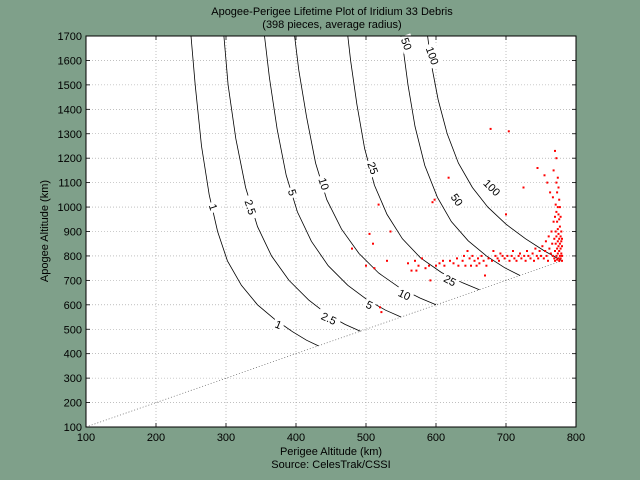 The image size is (640, 480). I want to click on y-tick-label: 800, so click(73, 257).